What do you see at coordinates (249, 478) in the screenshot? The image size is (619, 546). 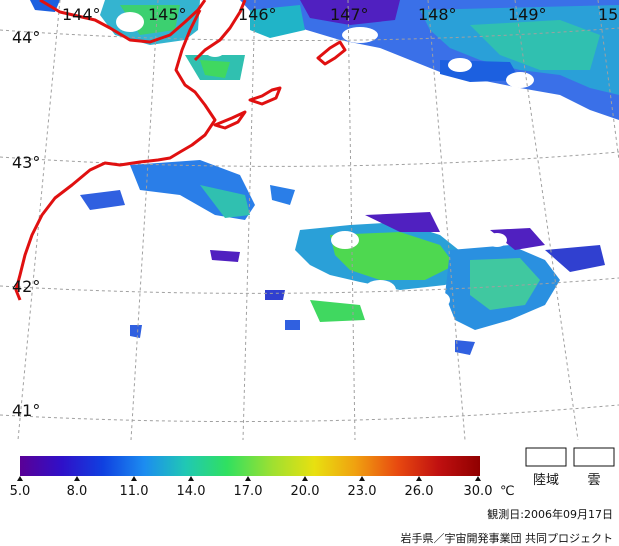 I see `color-scale-ticks` at bounding box center [249, 478].